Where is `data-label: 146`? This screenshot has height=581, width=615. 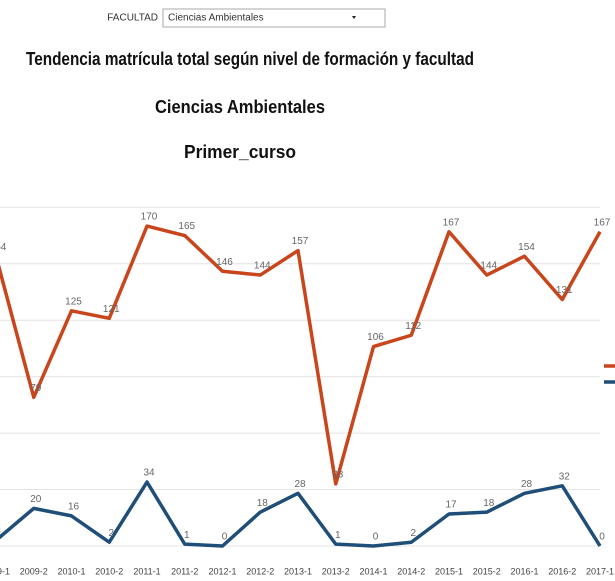 data-label: 146 is located at coordinates (224, 262).